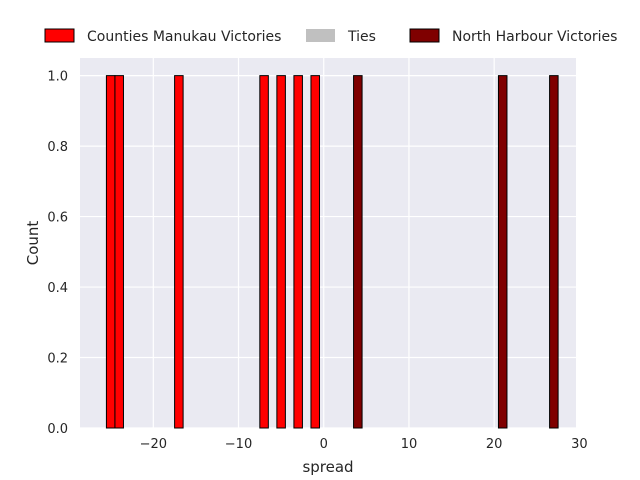  Describe the element at coordinates (579, 444) in the screenshot. I see `x-tick-label: 30` at that location.